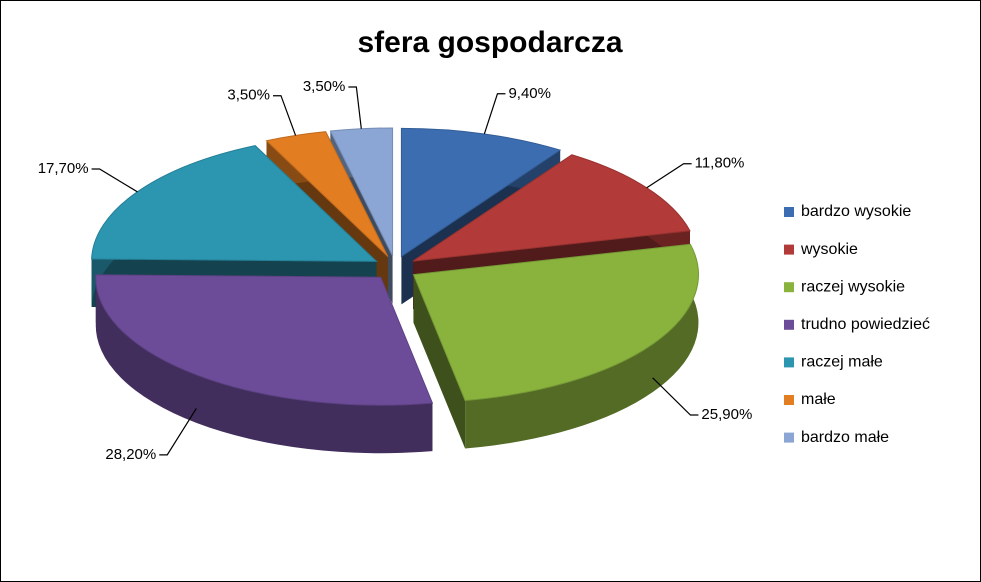 This screenshot has height=582, width=981. What do you see at coordinates (842, 362) in the screenshot?
I see `legend-label: raczej małe` at bounding box center [842, 362].